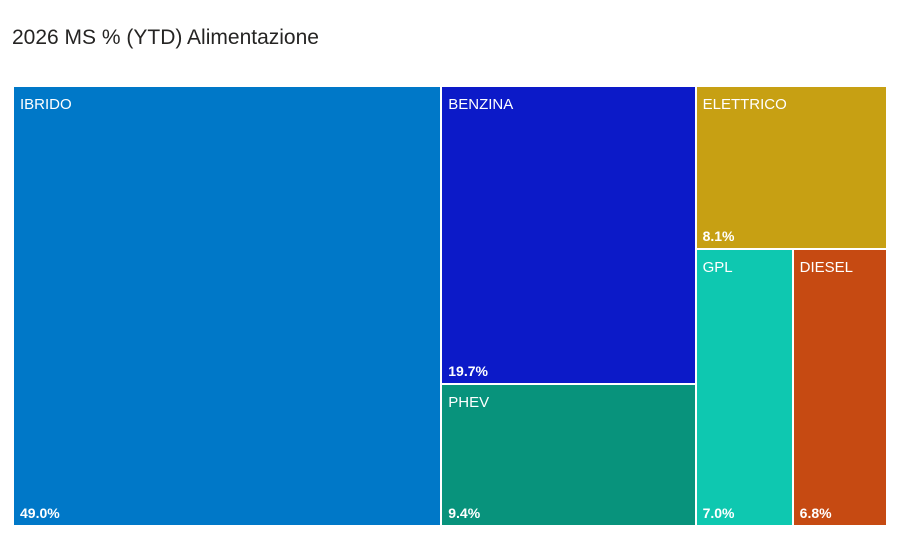 This screenshot has height=553, width=900. What do you see at coordinates (481, 104) in the screenshot?
I see `tile-label-benzina: BENZINA` at bounding box center [481, 104].